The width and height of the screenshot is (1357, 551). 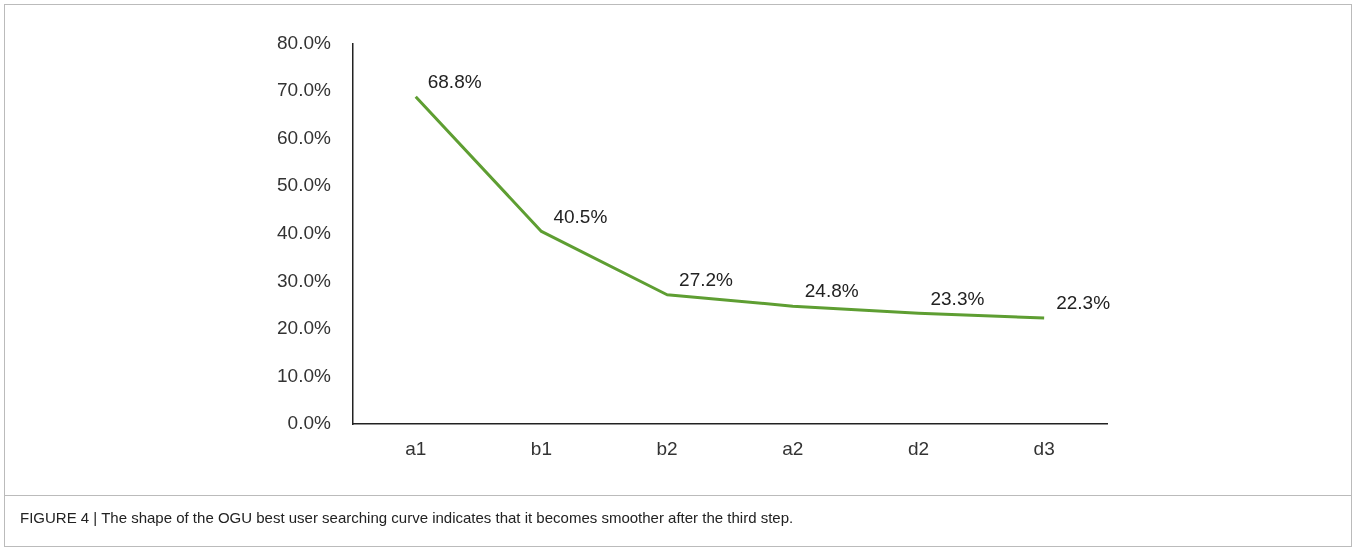 I want to click on data-label: 23.3%, so click(x=957, y=298).